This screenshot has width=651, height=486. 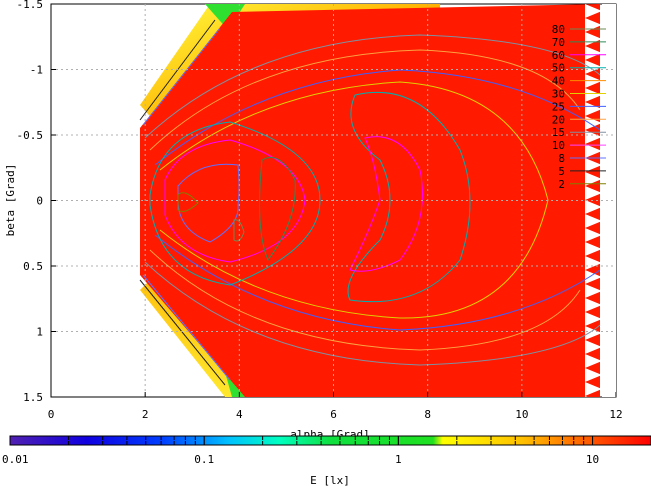 I want to click on legend-label: 80, so click(x=558, y=29).